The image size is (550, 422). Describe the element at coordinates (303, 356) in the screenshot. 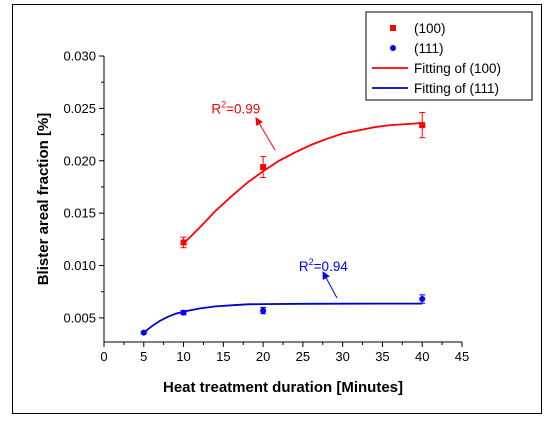

I see `x-tick-label: 25` at that location.